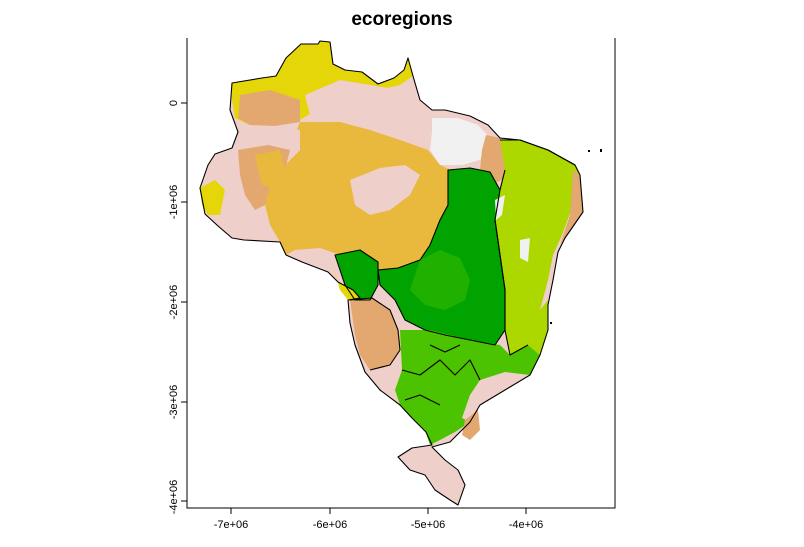 Image resolution: width=804 pixels, height=547 pixels. What do you see at coordinates (330, 525) in the screenshot?
I see `x-tick-label: -6e+06` at bounding box center [330, 525].